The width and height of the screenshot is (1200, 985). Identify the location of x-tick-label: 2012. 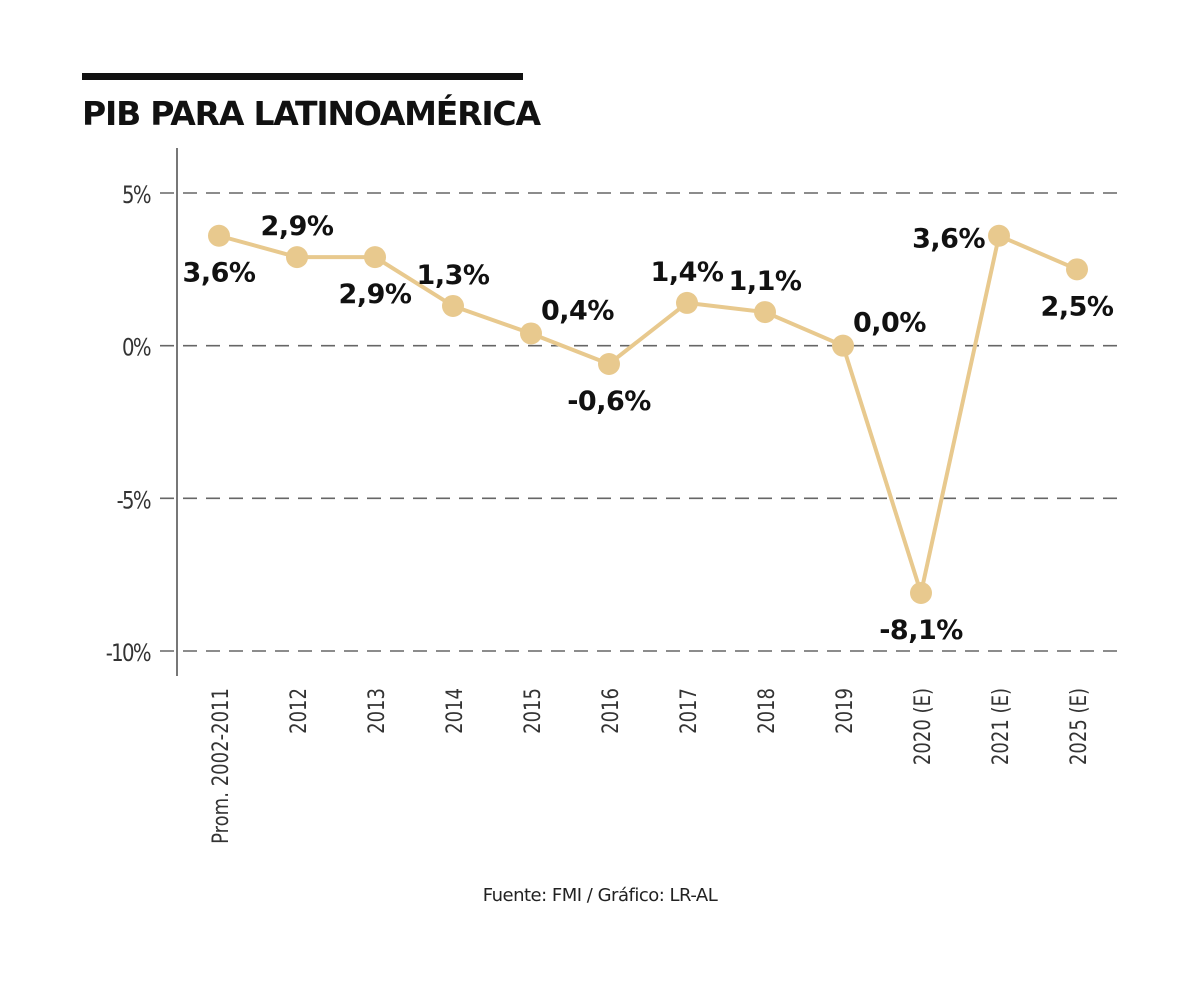
(298, 711).